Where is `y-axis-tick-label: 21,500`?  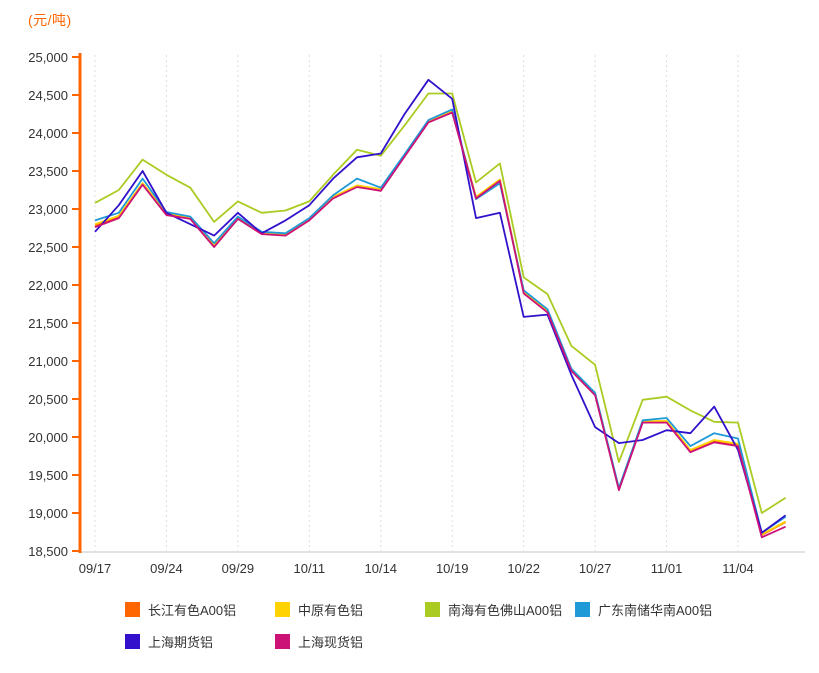
y-axis-tick-label: 21,500 is located at coordinates (48, 323).